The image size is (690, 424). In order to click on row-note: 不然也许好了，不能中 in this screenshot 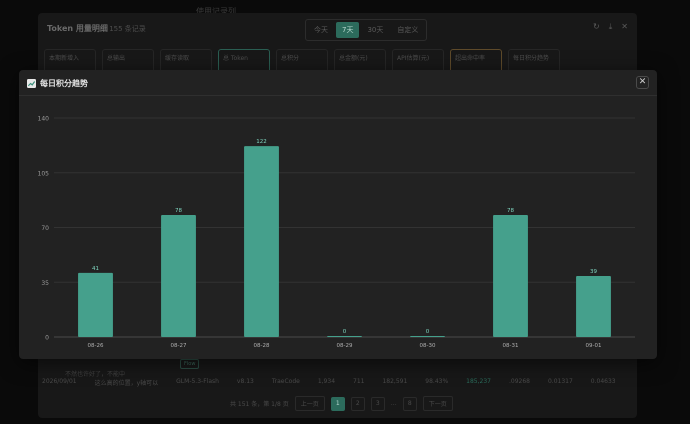, I will do `click(95, 374)`.